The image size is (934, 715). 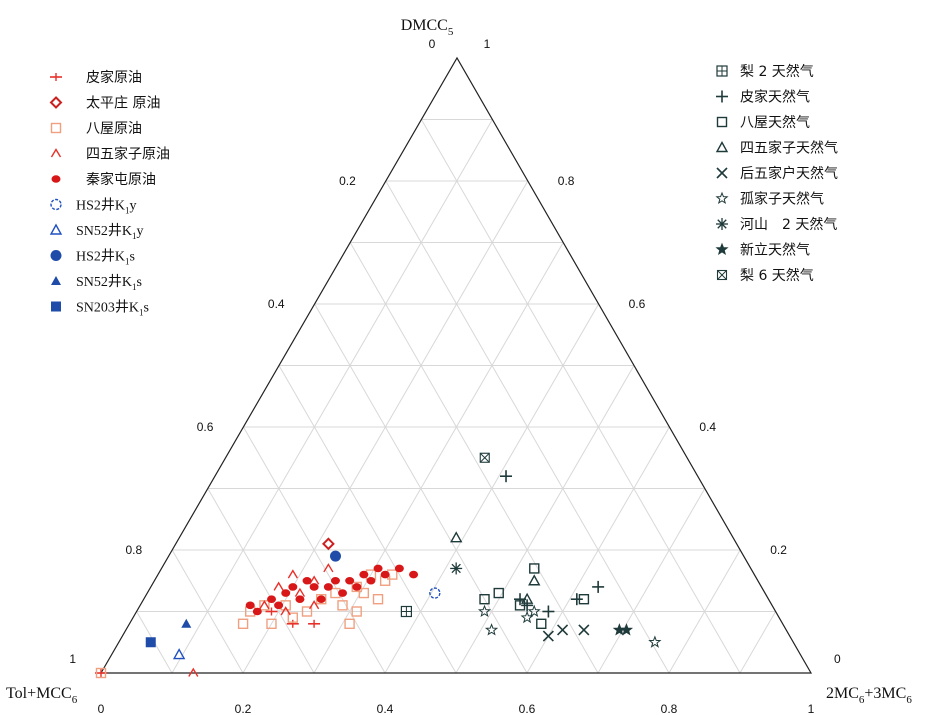 What do you see at coordinates (811, 708) in the screenshot?
I see `tick-label-bottom: 1` at bounding box center [811, 708].